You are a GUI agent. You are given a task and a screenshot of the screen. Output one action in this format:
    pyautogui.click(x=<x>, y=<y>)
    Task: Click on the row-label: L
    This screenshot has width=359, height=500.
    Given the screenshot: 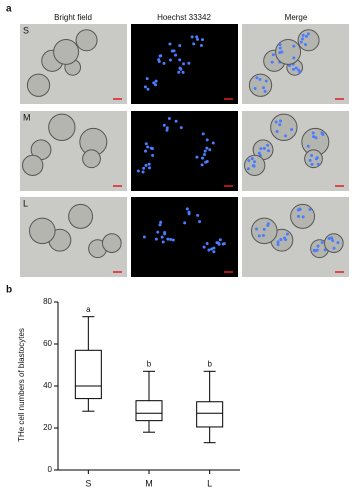 What is the action you would take?
    pyautogui.click(x=25, y=203)
    